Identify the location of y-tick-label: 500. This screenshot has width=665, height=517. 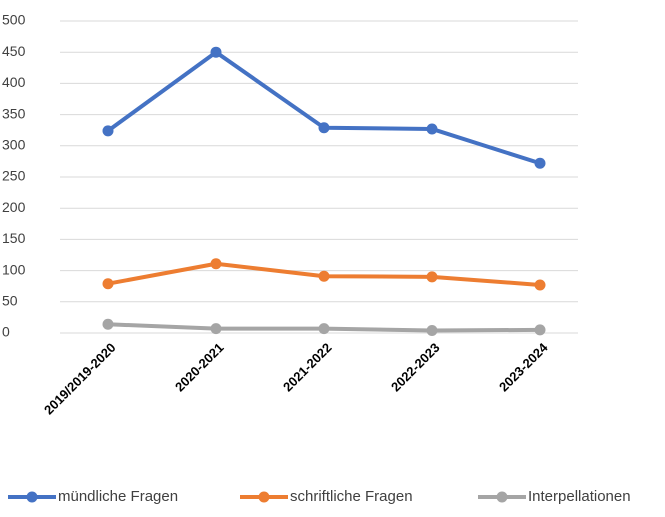
(14, 20).